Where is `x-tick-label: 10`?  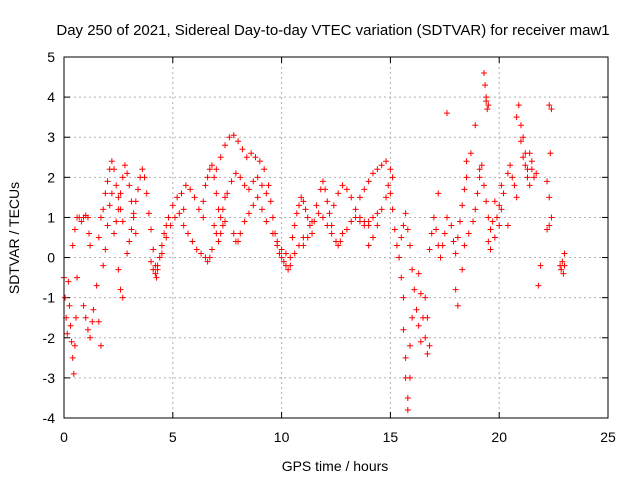
x-tick-label: 10 is located at coordinates (282, 437).